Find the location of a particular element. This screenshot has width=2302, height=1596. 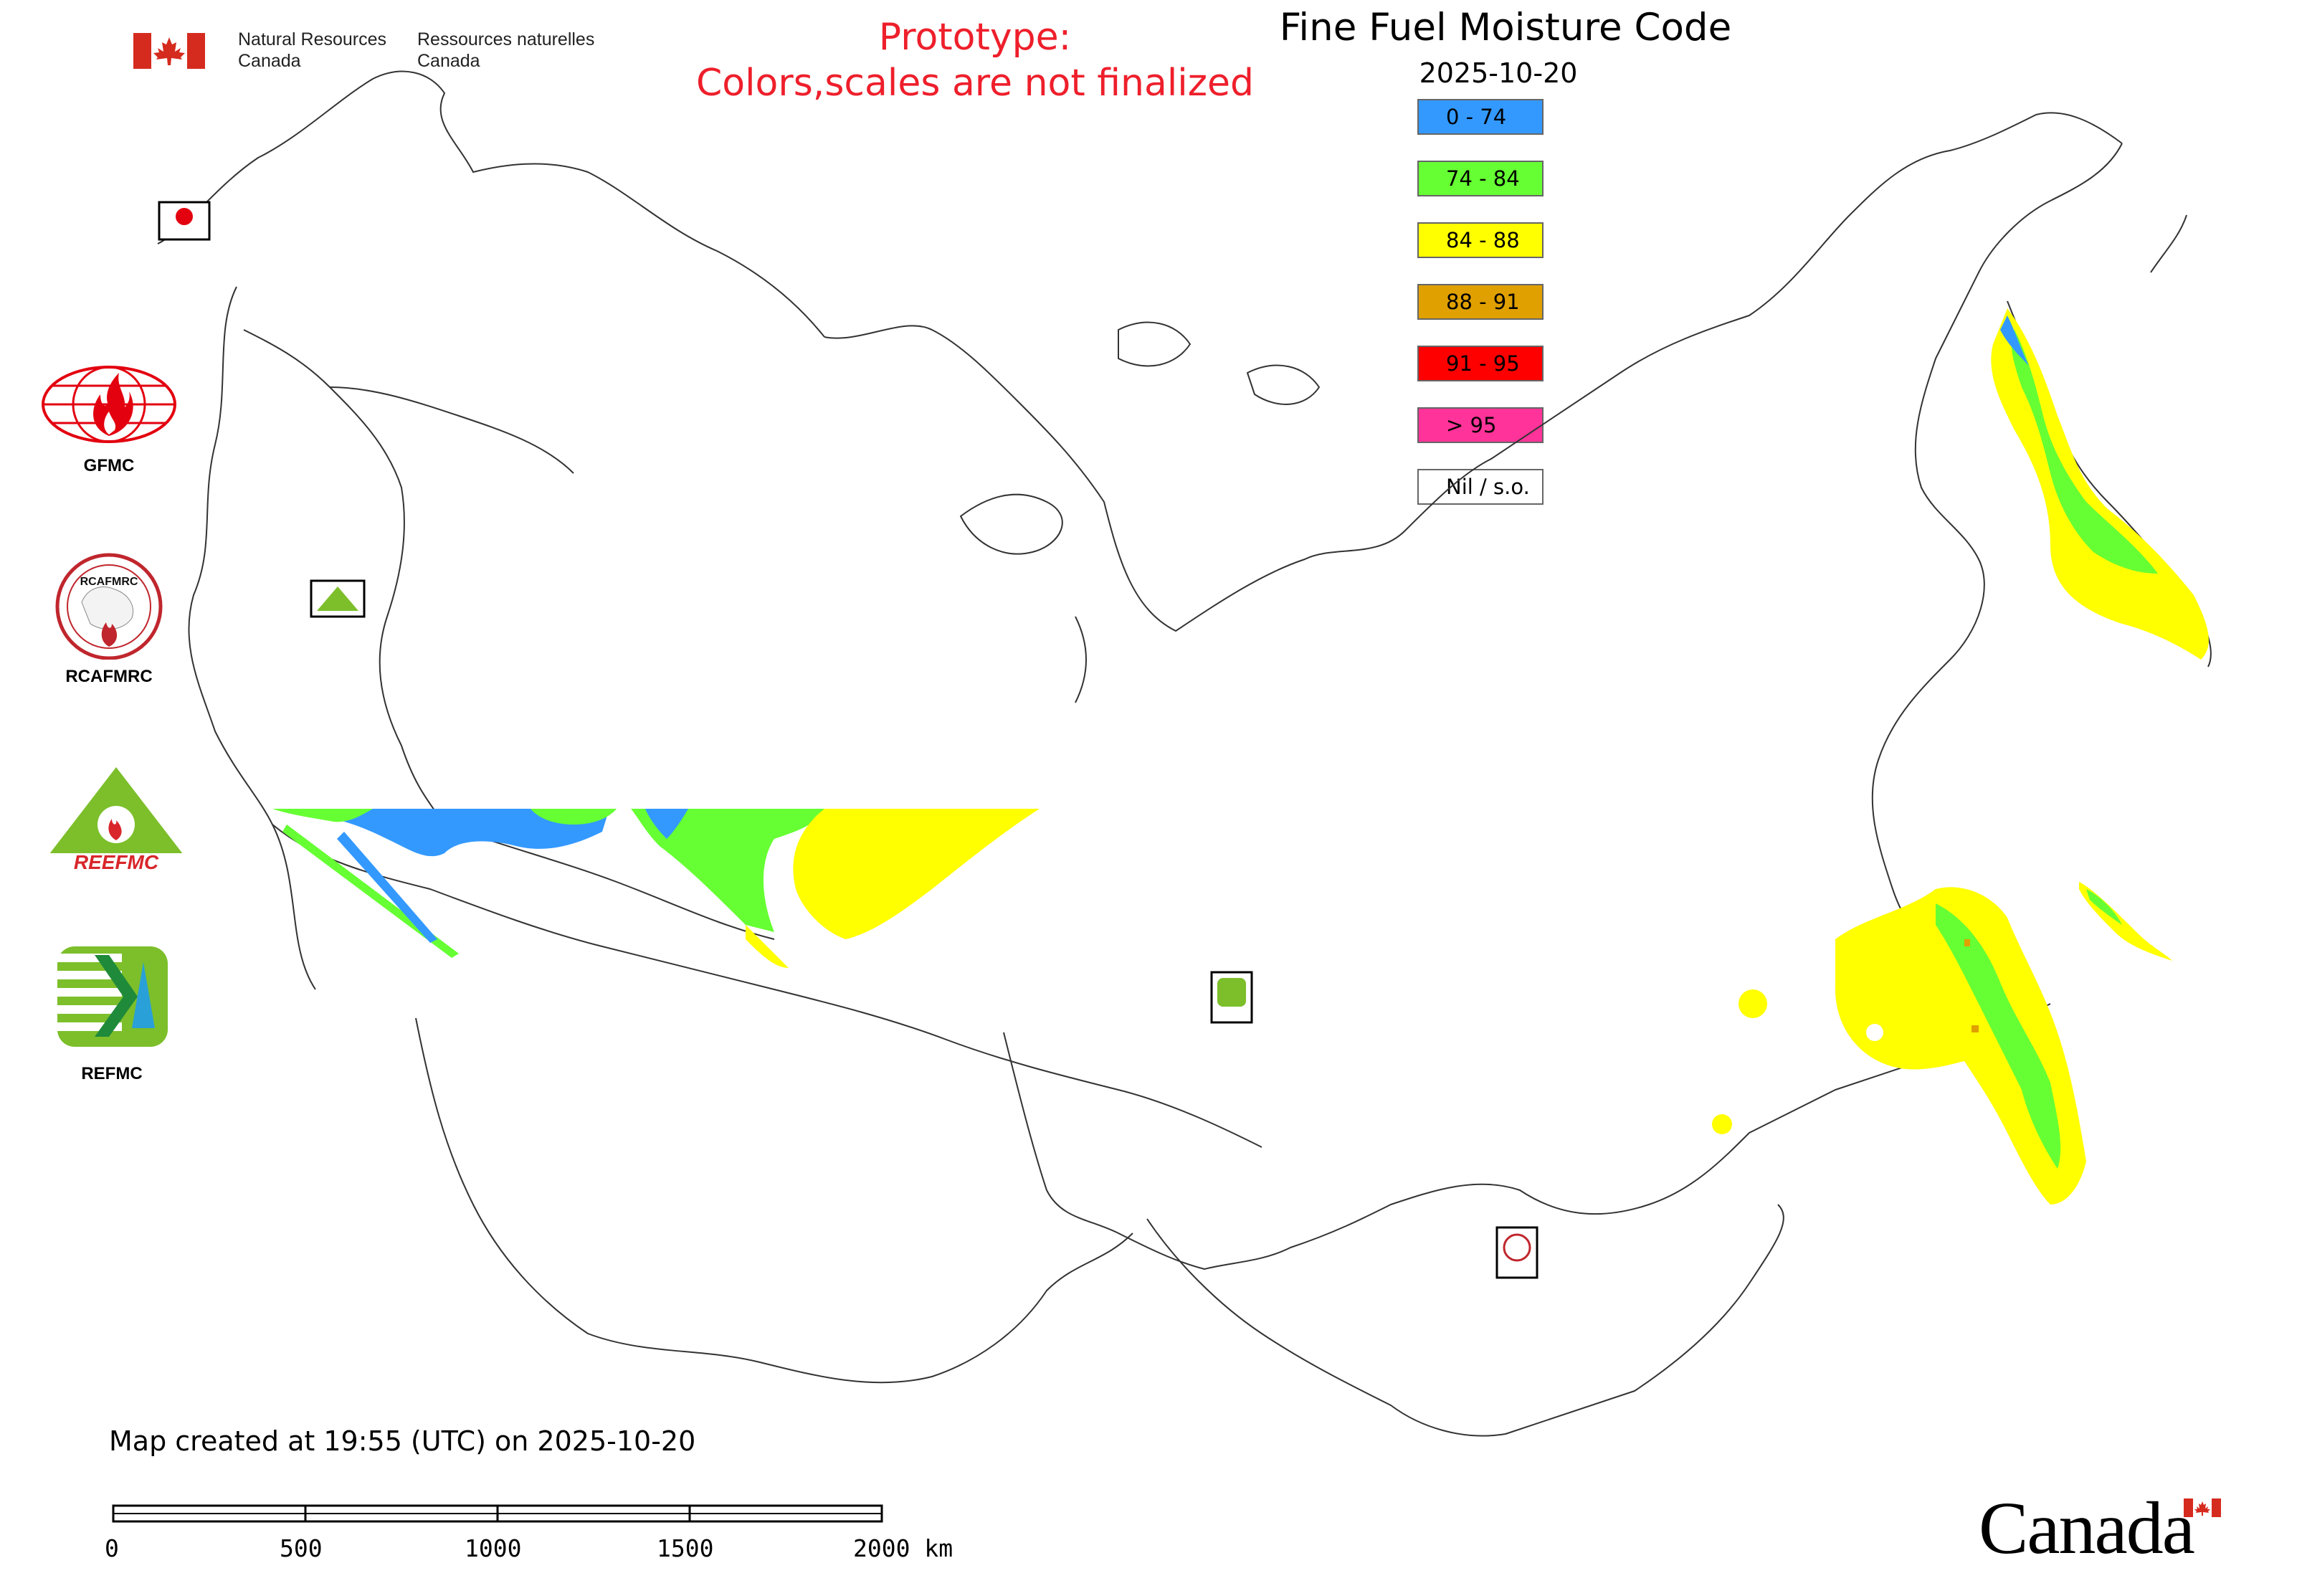

legend-item-84-88: 84 - 88 is located at coordinates (1481, 240).